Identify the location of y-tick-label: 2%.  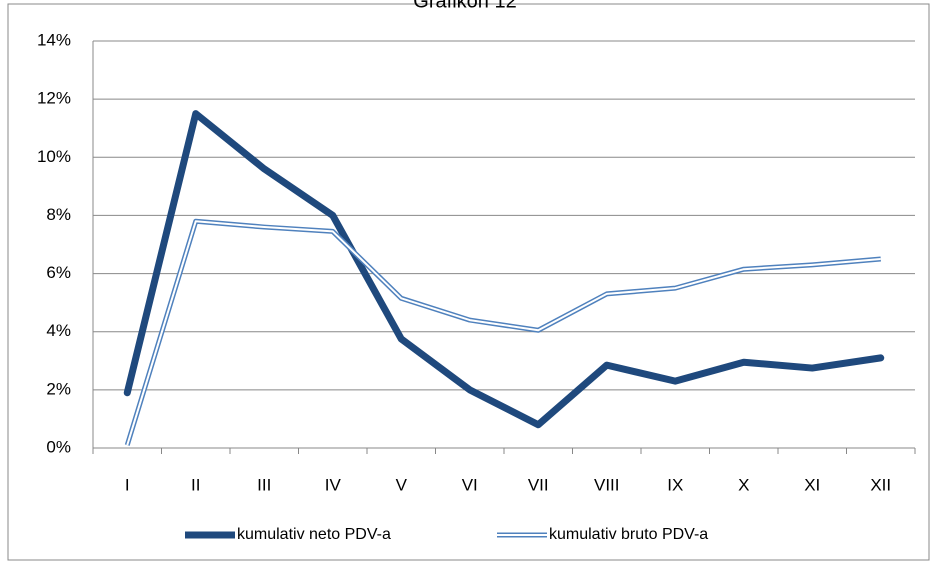
(58, 388).